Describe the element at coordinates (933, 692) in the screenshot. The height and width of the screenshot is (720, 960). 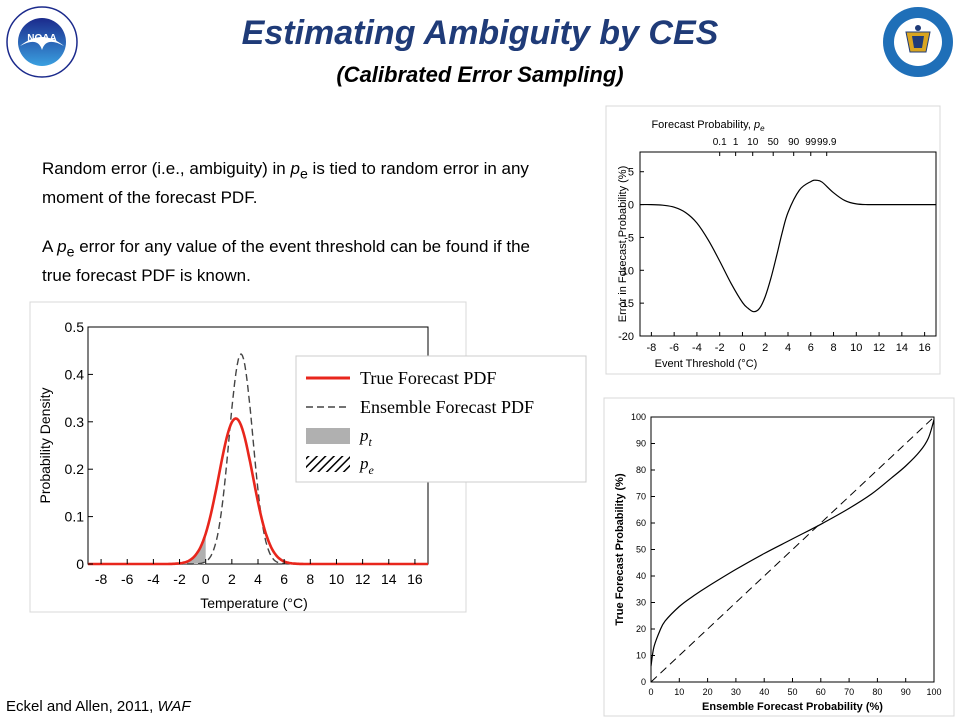
I see `reliability-x-tick-label: 100` at that location.